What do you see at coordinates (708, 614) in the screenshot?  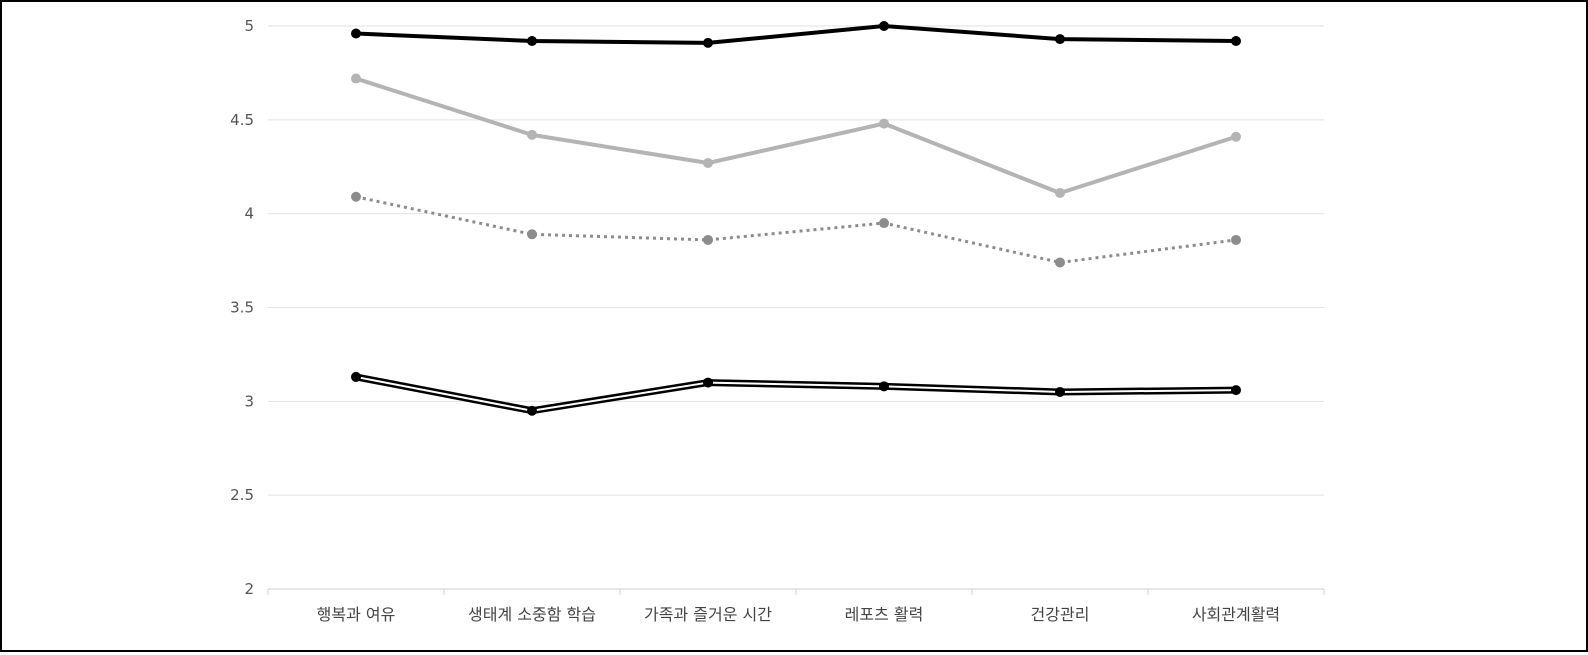 I see `x-tick-label: 가족과 즐거운 시간` at bounding box center [708, 614].